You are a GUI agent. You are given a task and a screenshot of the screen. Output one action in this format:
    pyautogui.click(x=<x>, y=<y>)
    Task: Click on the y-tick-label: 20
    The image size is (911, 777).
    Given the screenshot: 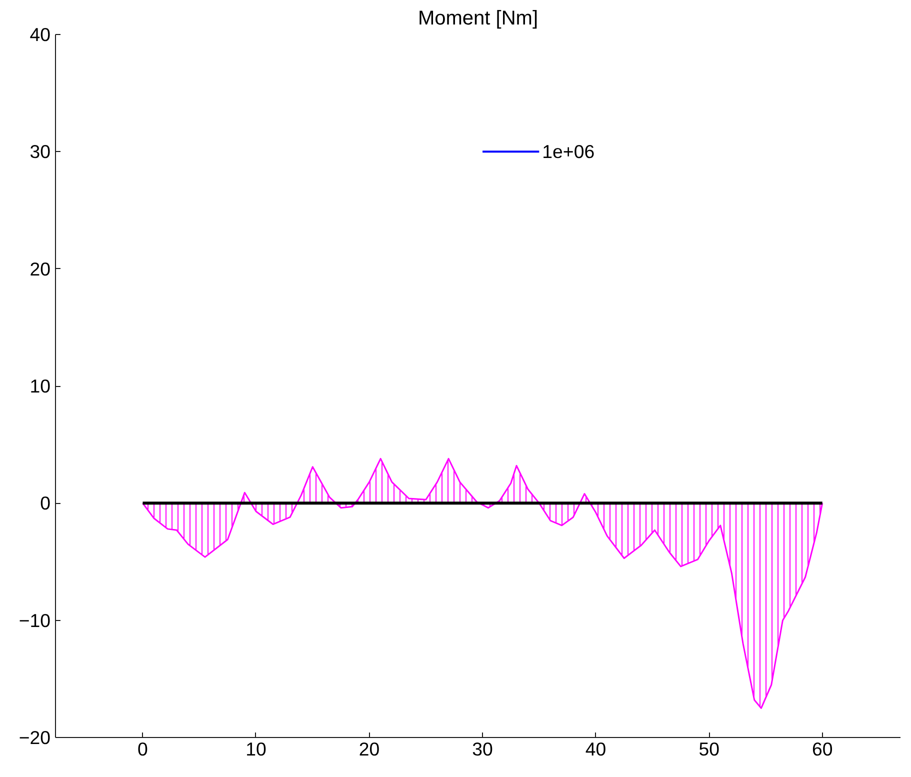 What is the action you would take?
    pyautogui.click(x=40, y=269)
    